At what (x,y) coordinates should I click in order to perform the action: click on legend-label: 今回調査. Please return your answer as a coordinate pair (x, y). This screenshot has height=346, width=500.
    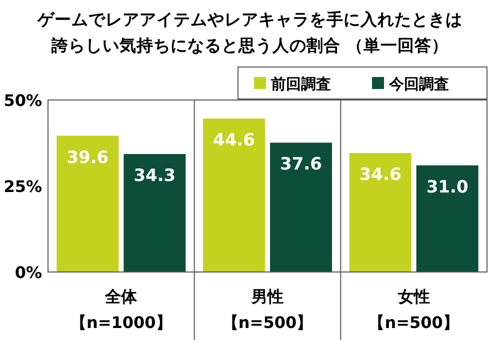
    Looking at the image, I should click on (418, 84).